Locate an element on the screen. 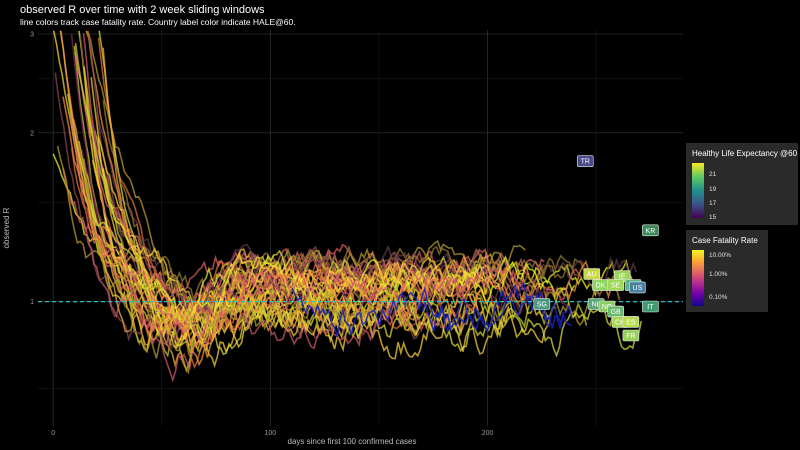  y-tick-label: 3 is located at coordinates (32, 35).